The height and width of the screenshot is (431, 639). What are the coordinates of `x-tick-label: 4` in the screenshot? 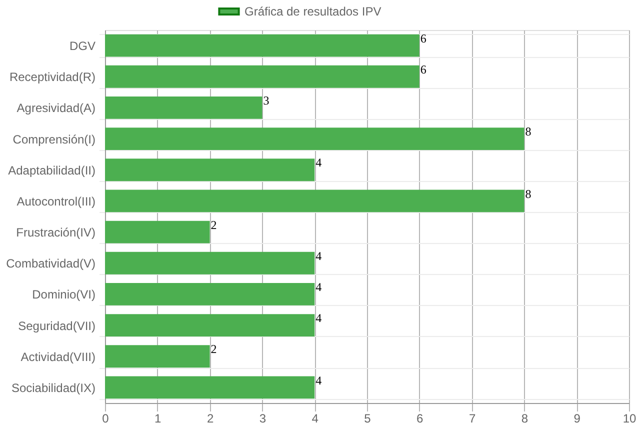 It's located at (315, 419).